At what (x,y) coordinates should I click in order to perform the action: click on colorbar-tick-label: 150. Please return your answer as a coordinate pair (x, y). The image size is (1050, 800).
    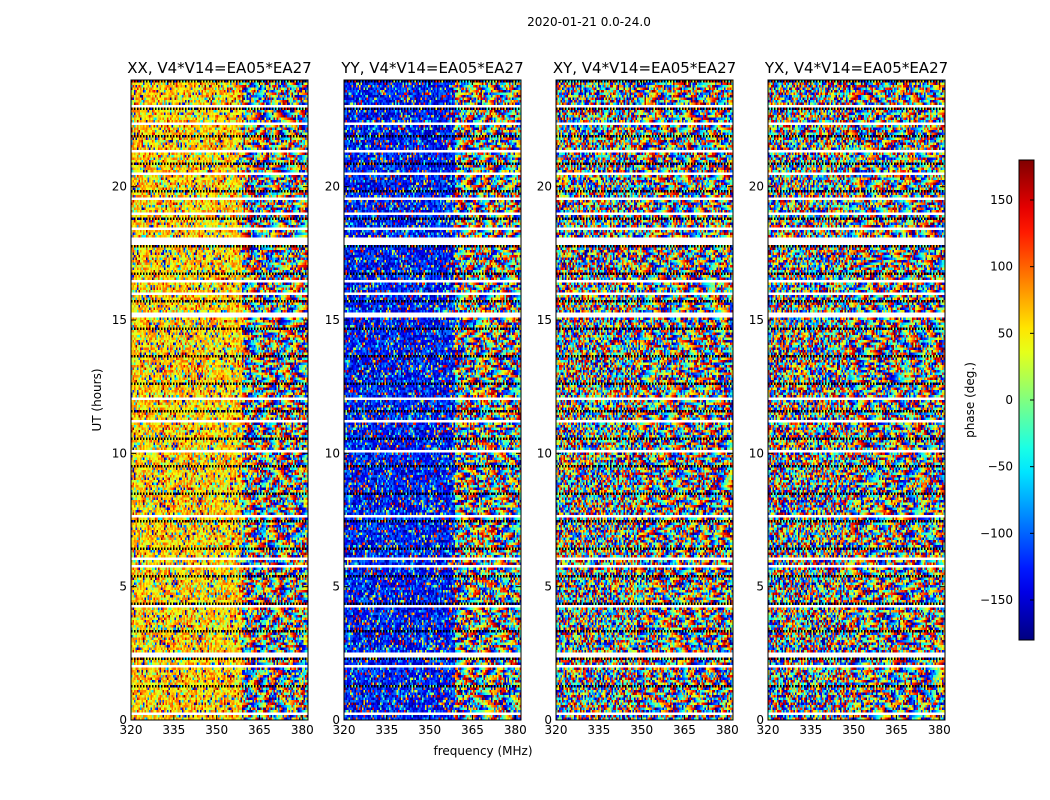
    Looking at the image, I should click on (1001, 200).